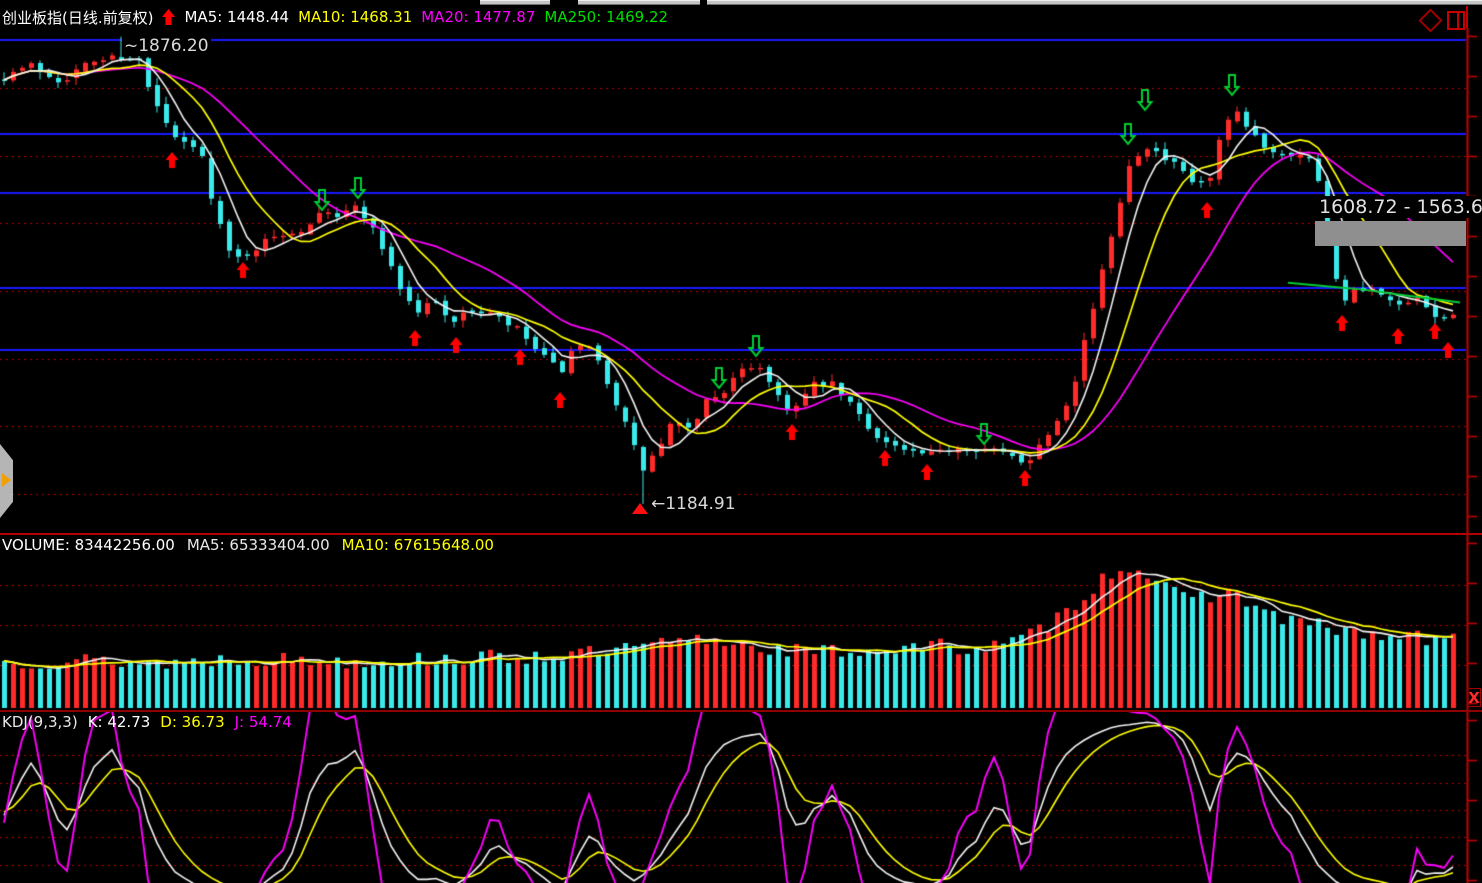 This screenshot has height=883, width=1482. I want to click on kdj-header: KDJ(9,3,3) K: 42.73 D: 36.73 J: 54.74, so click(147, 722).